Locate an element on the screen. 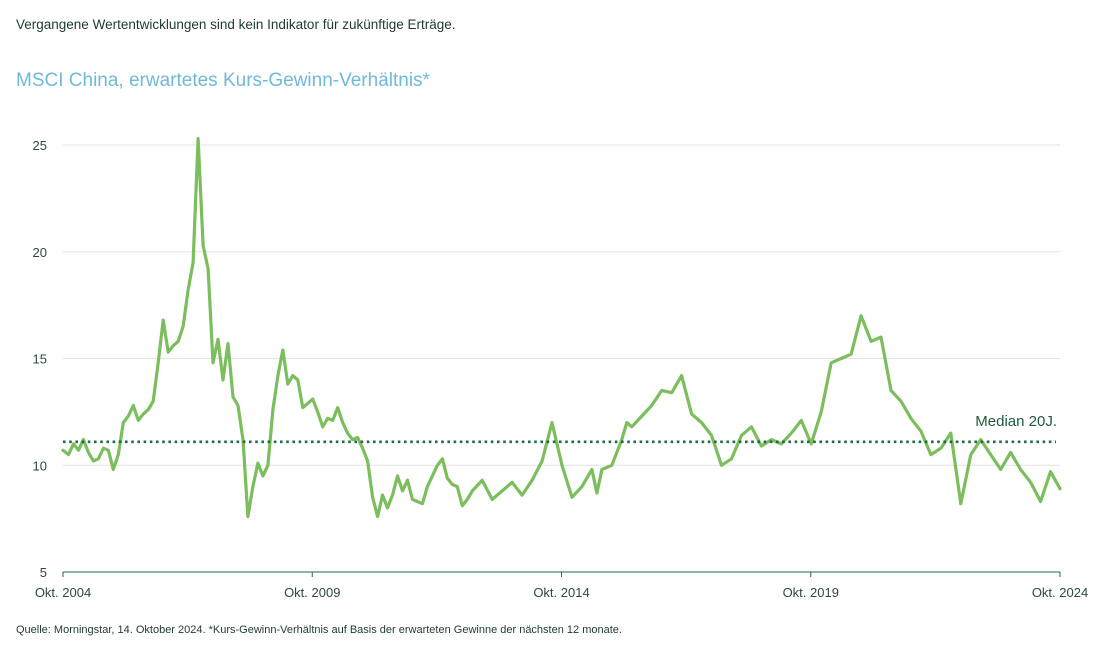 This screenshot has height=650, width=1109. x-tick-label: Okt. 2004 is located at coordinates (63, 592).